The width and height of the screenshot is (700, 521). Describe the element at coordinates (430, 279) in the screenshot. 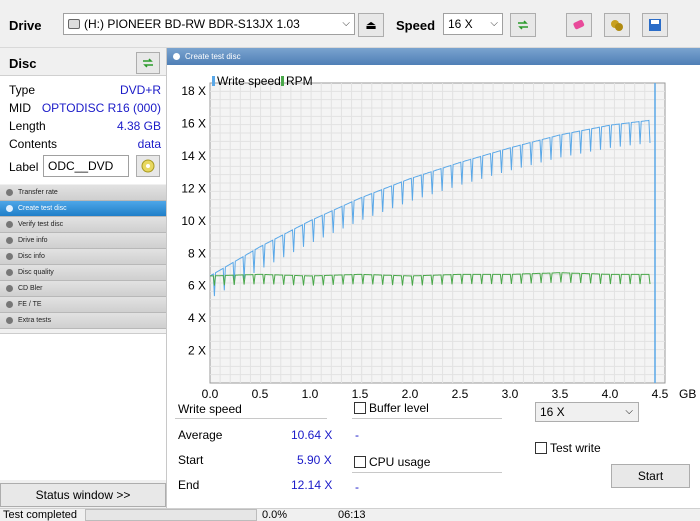

I see `rpm-line` at that location.